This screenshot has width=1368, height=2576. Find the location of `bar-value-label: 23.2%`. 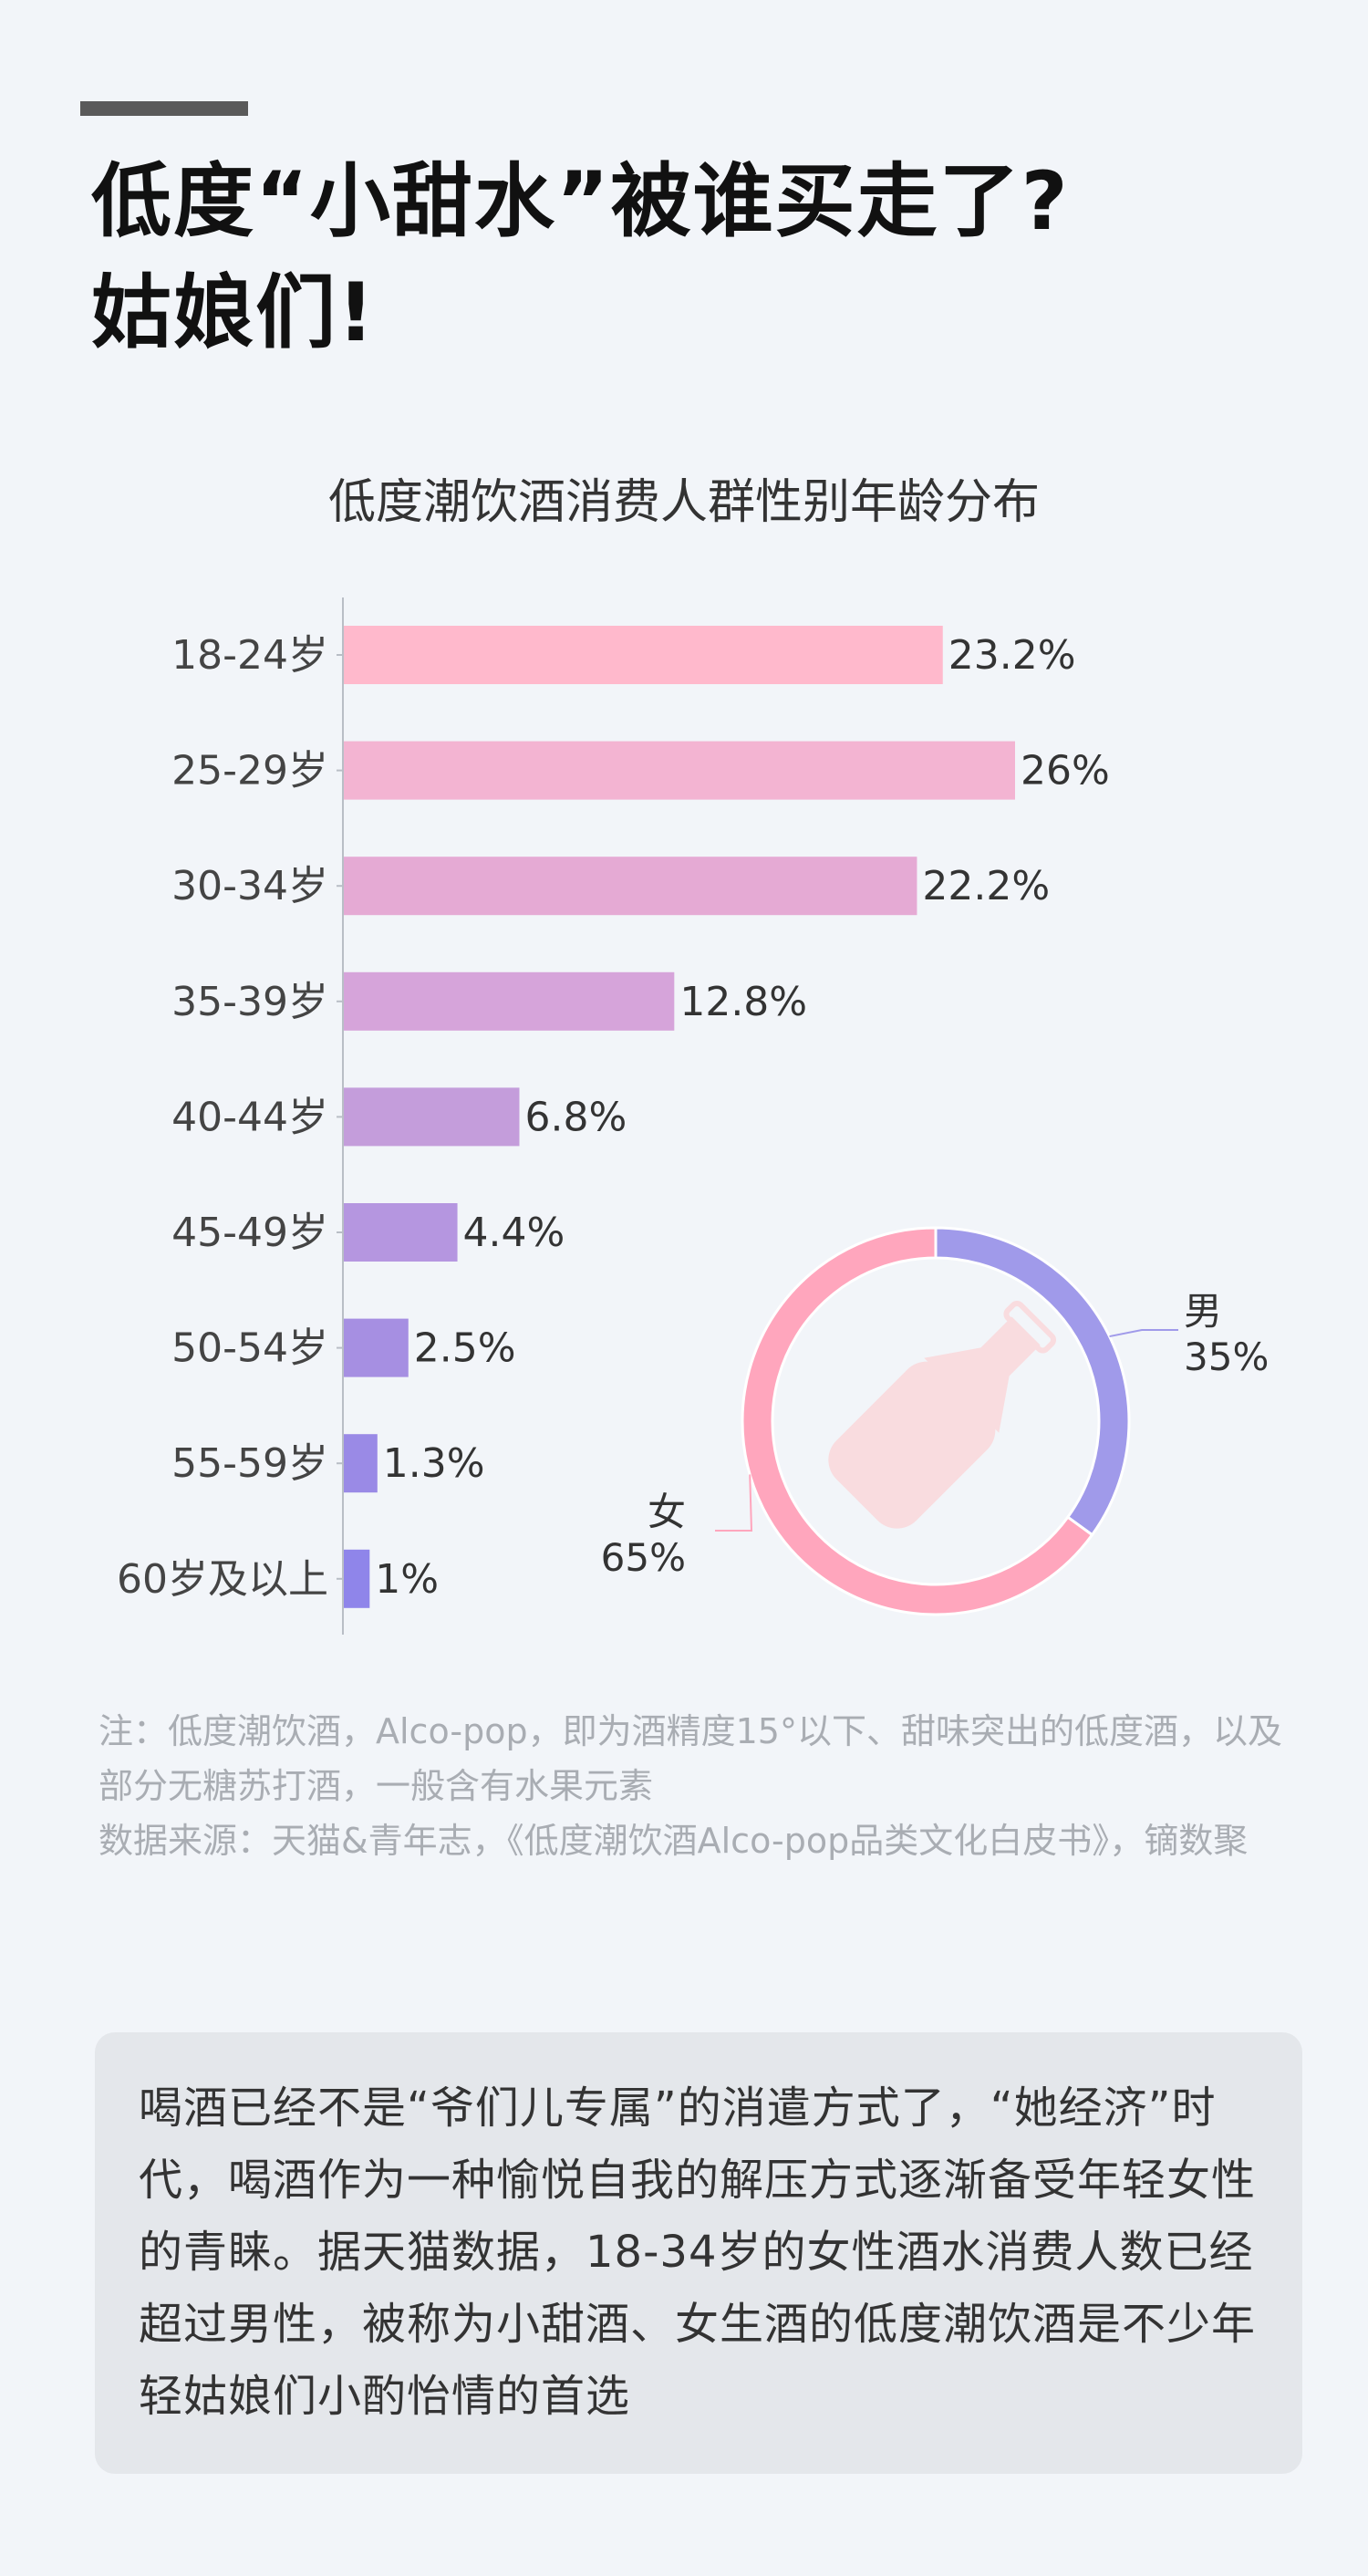

bar-value-label: 23.2% is located at coordinates (1012, 655).